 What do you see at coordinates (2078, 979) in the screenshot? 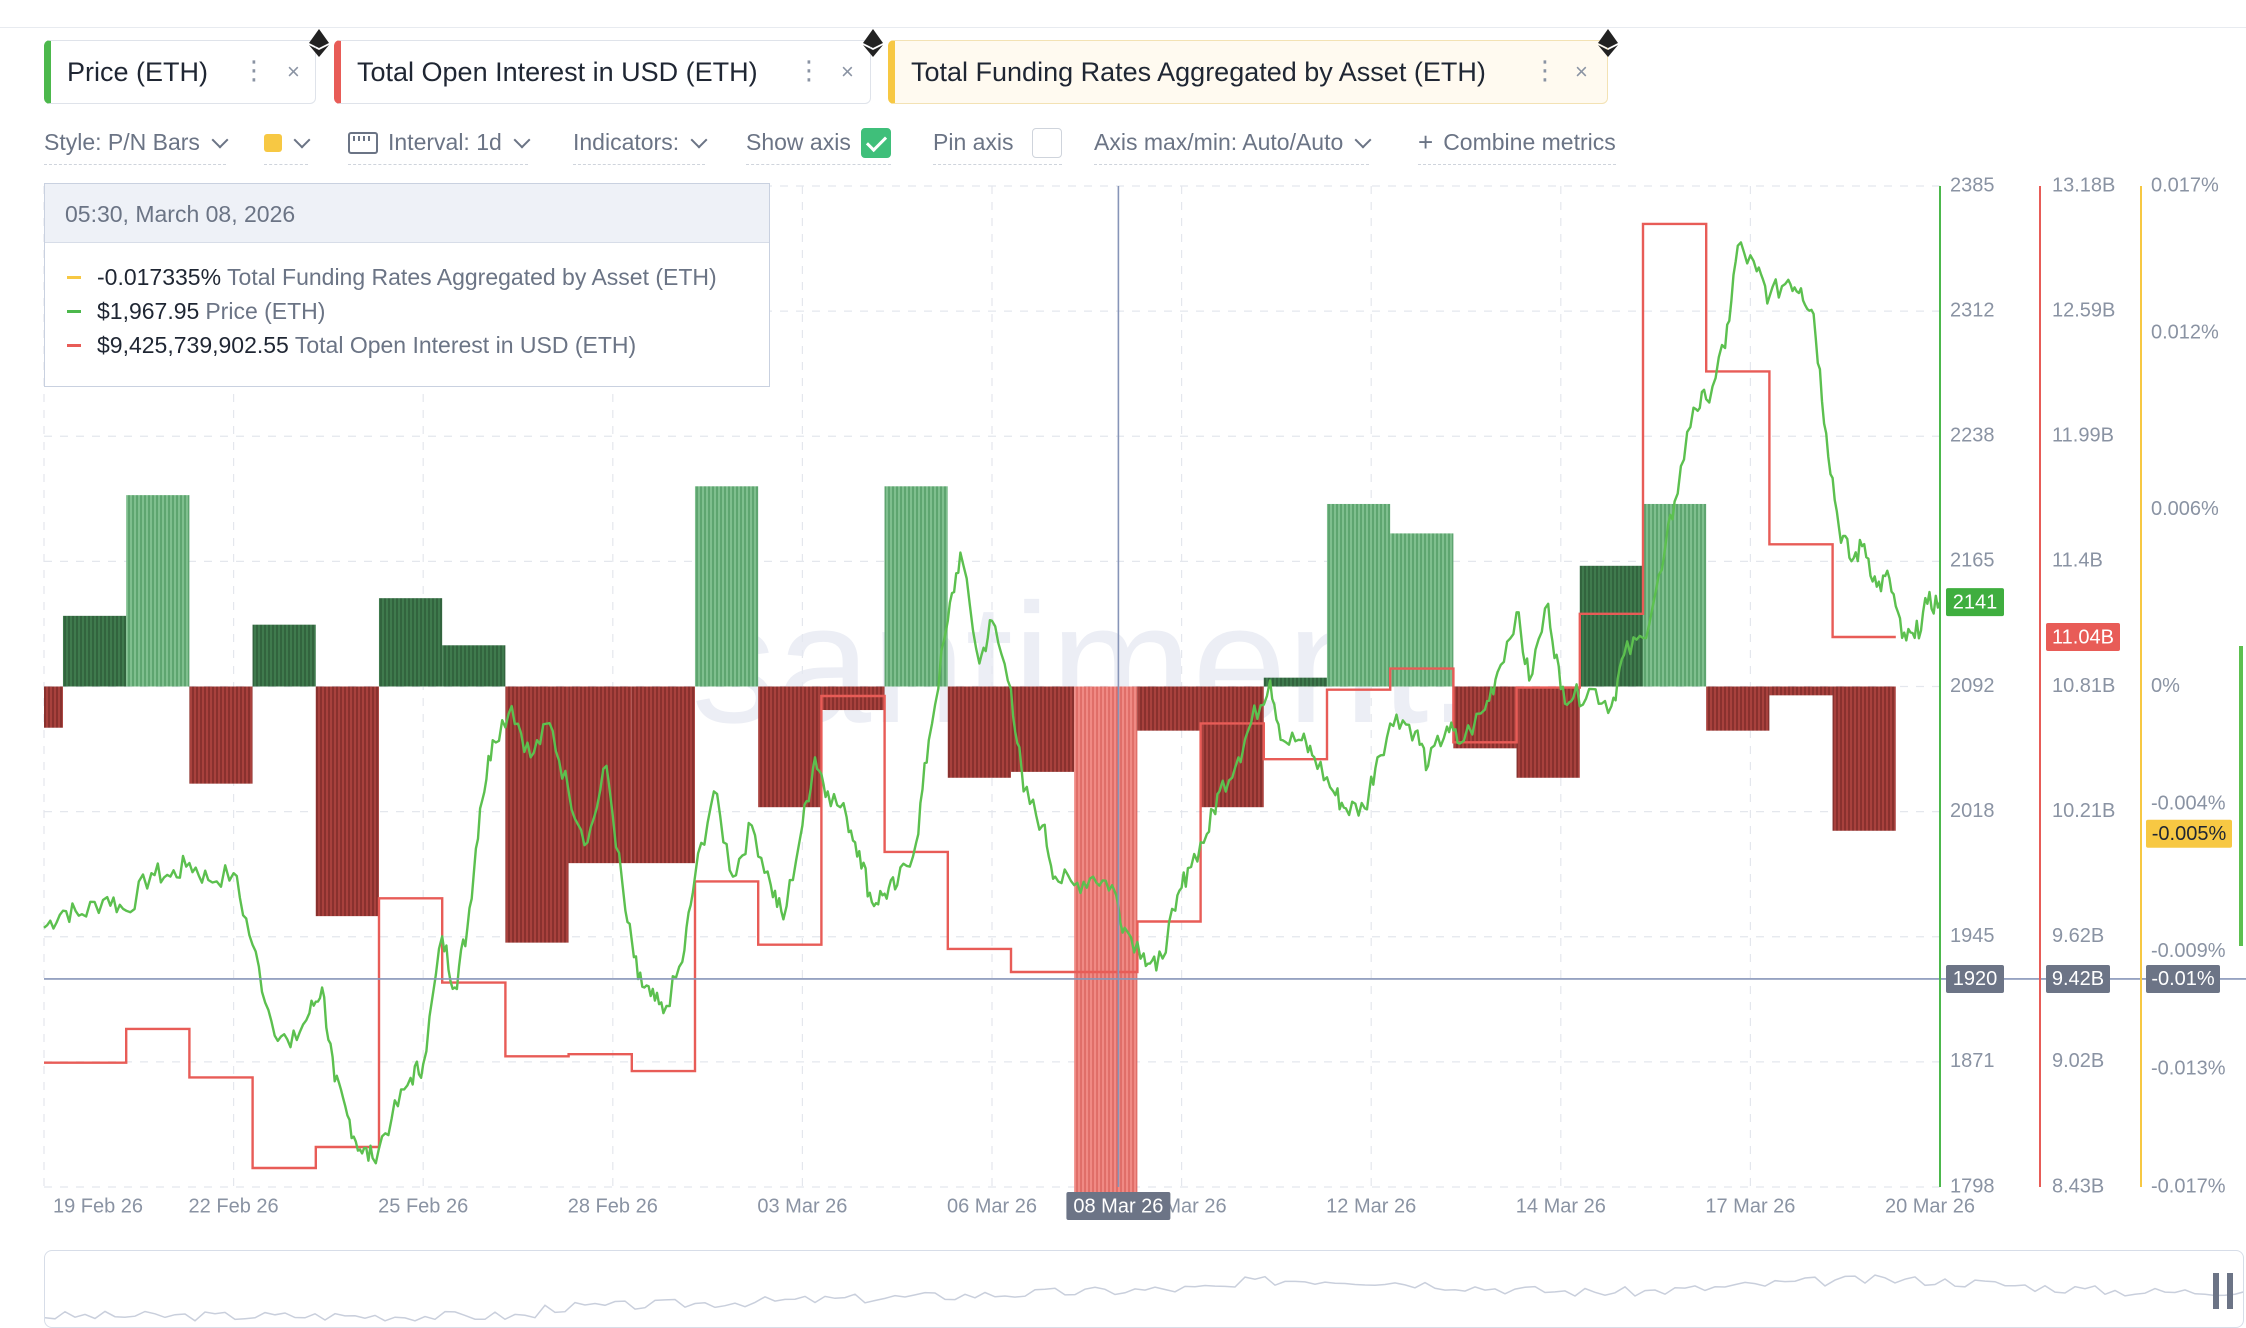
I see `open-interest-hover-badge: 9.42B` at bounding box center [2078, 979].